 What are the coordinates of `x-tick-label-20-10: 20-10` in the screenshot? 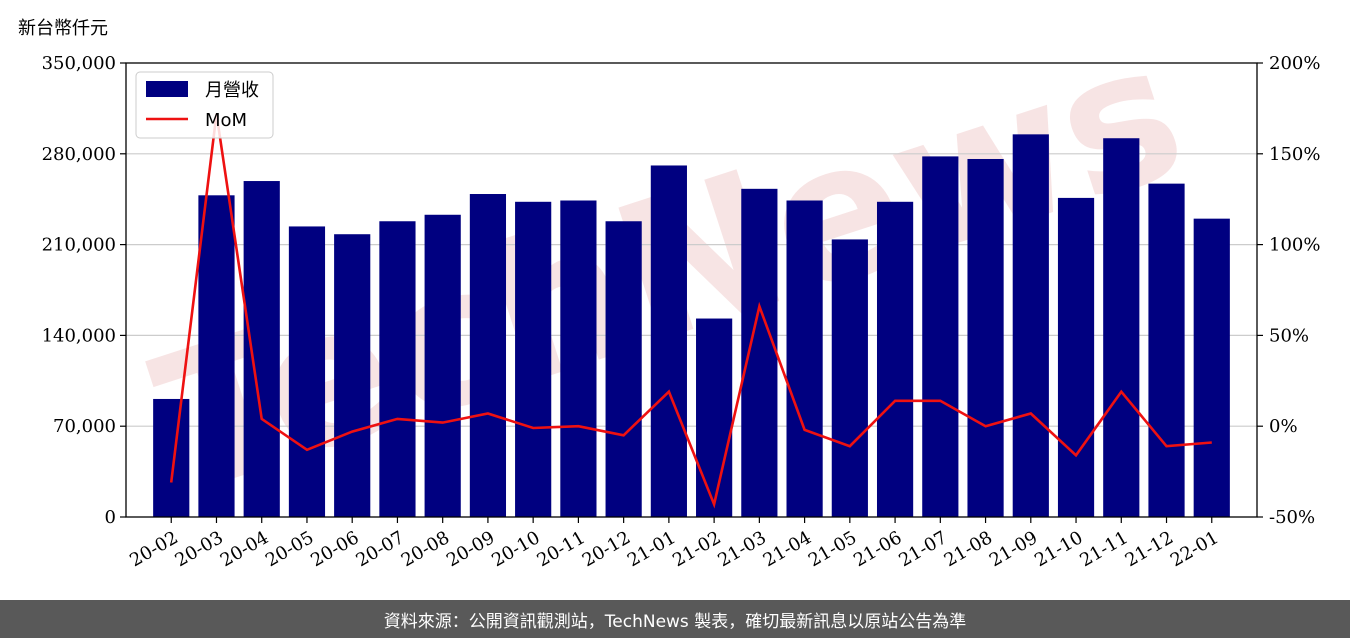 It's located at (515, 549).